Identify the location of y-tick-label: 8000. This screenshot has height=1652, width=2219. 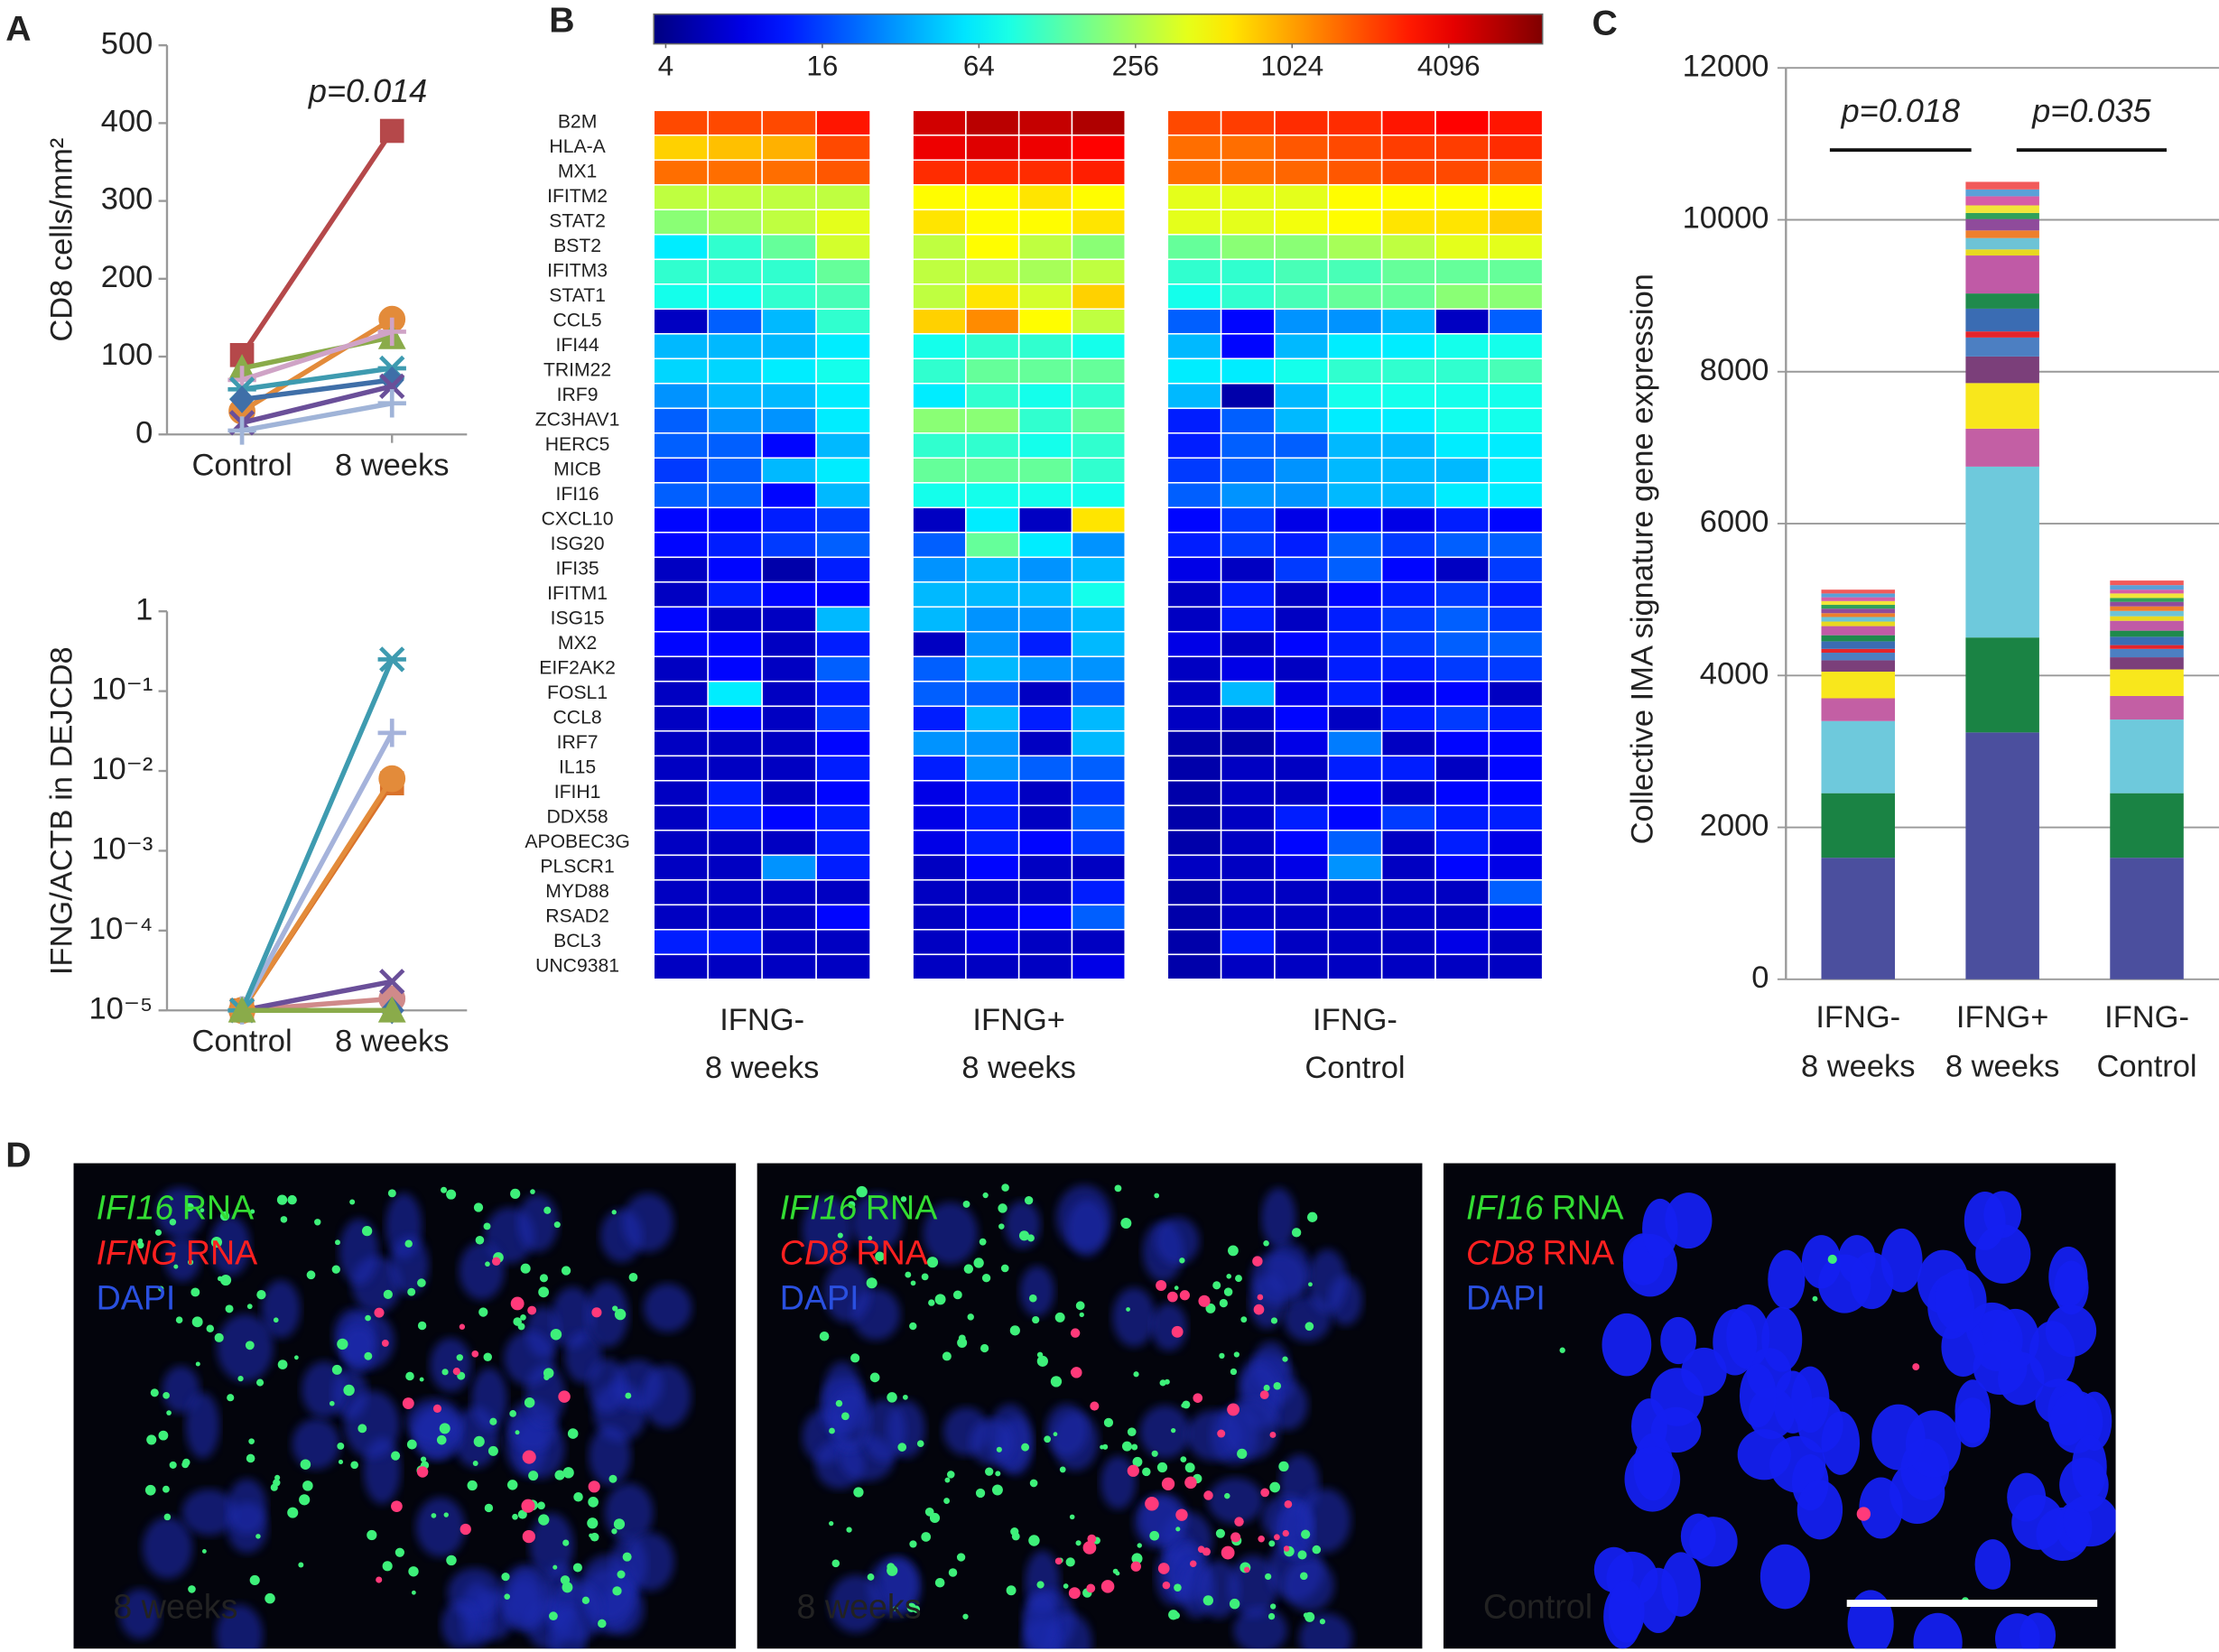
(1734, 370).